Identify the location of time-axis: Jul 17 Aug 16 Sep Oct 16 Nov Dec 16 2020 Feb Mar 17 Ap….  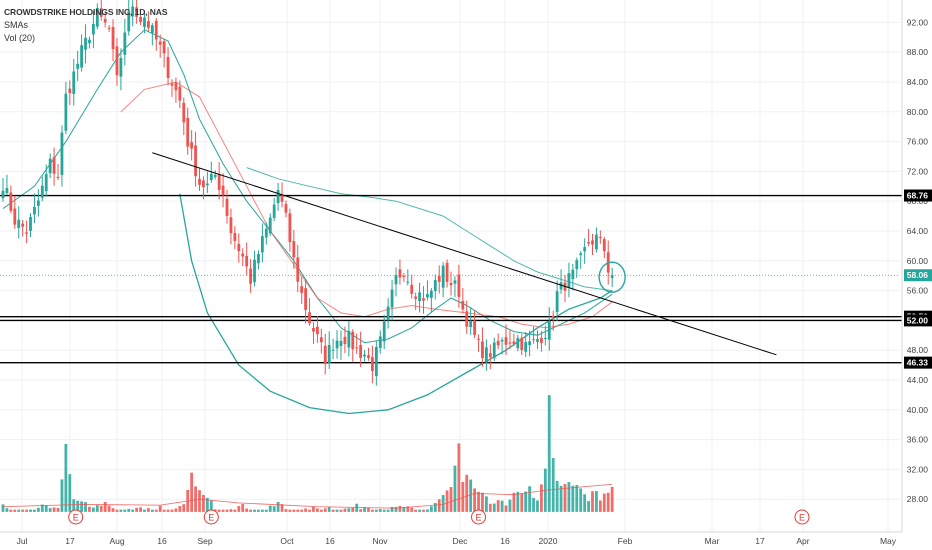
(451, 540).